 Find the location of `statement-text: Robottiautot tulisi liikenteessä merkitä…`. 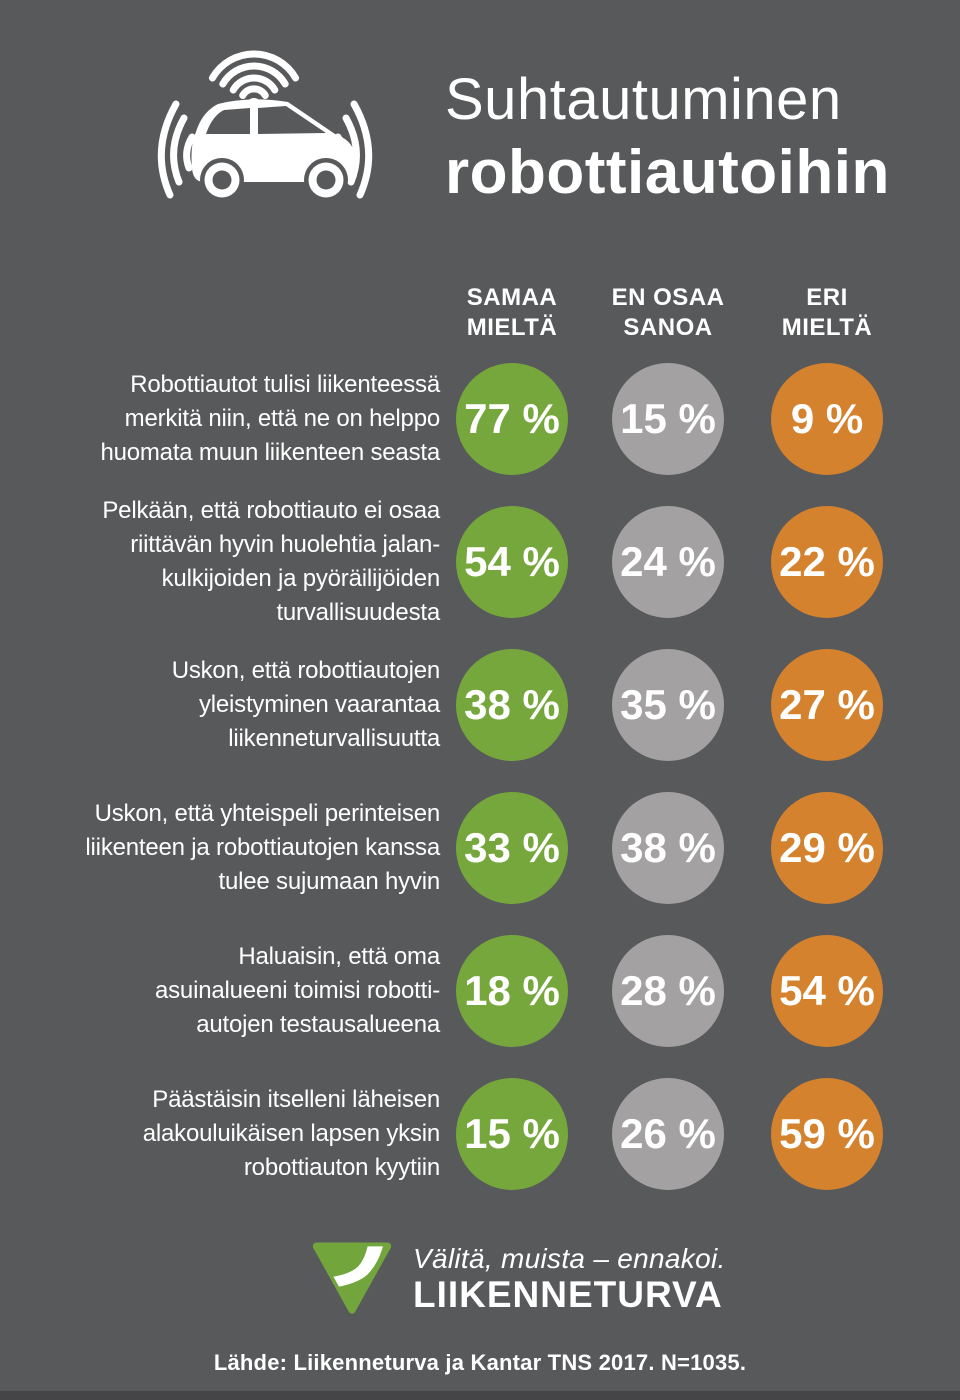

statement-text: Robottiautot tulisi liikenteessä merkitä… is located at coordinates (270, 418).